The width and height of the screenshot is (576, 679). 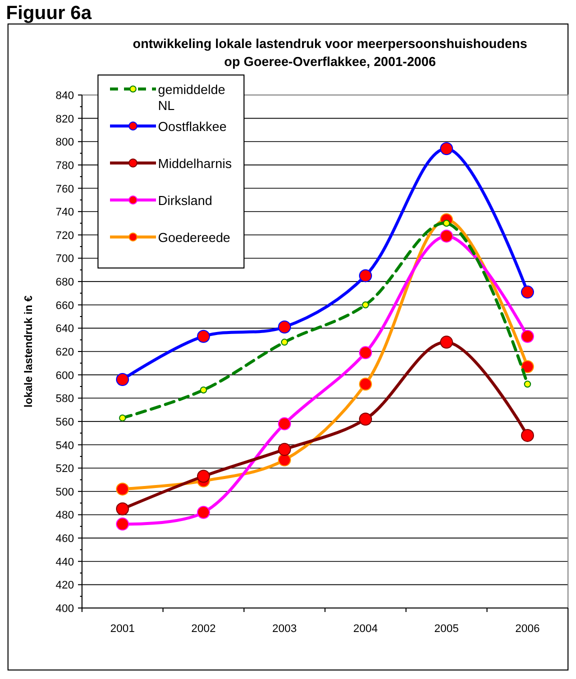 I want to click on y-tick-label: 440, so click(x=65, y=562).